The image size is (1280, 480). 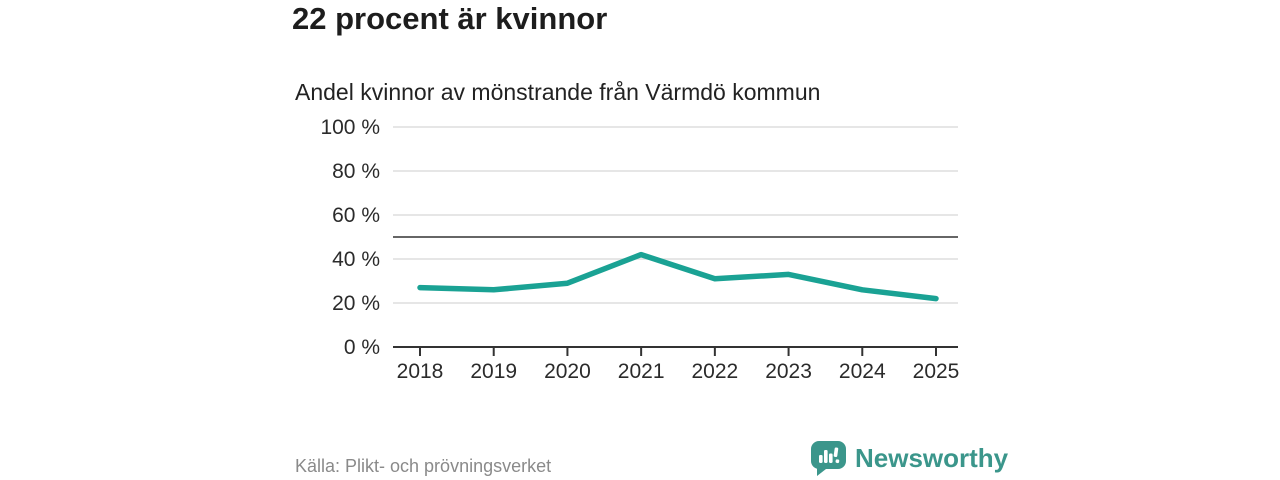 I want to click on y-tick-label: 0 %, so click(x=362, y=347).